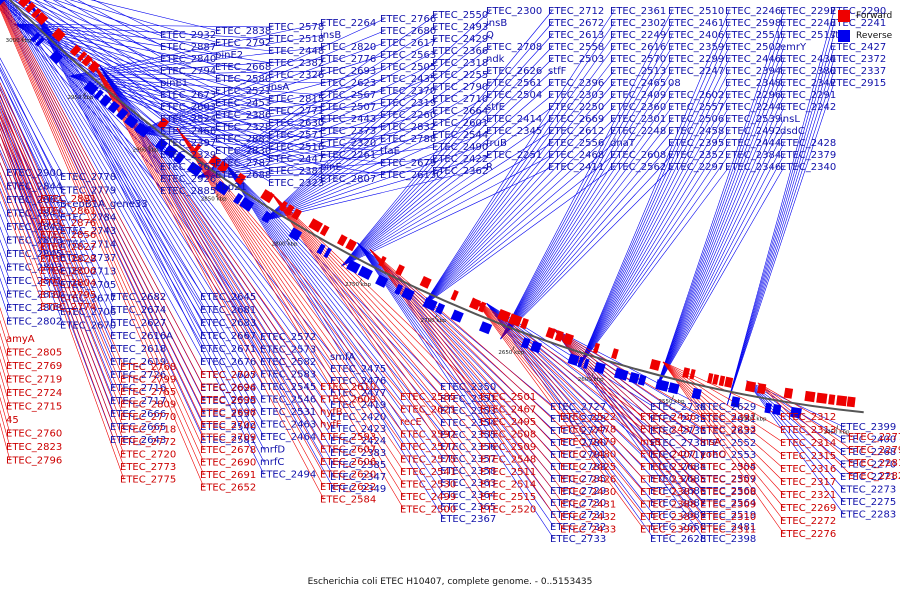 The image size is (900, 600). I want to click on gene-label: ETEC_2743, so click(88, 231).